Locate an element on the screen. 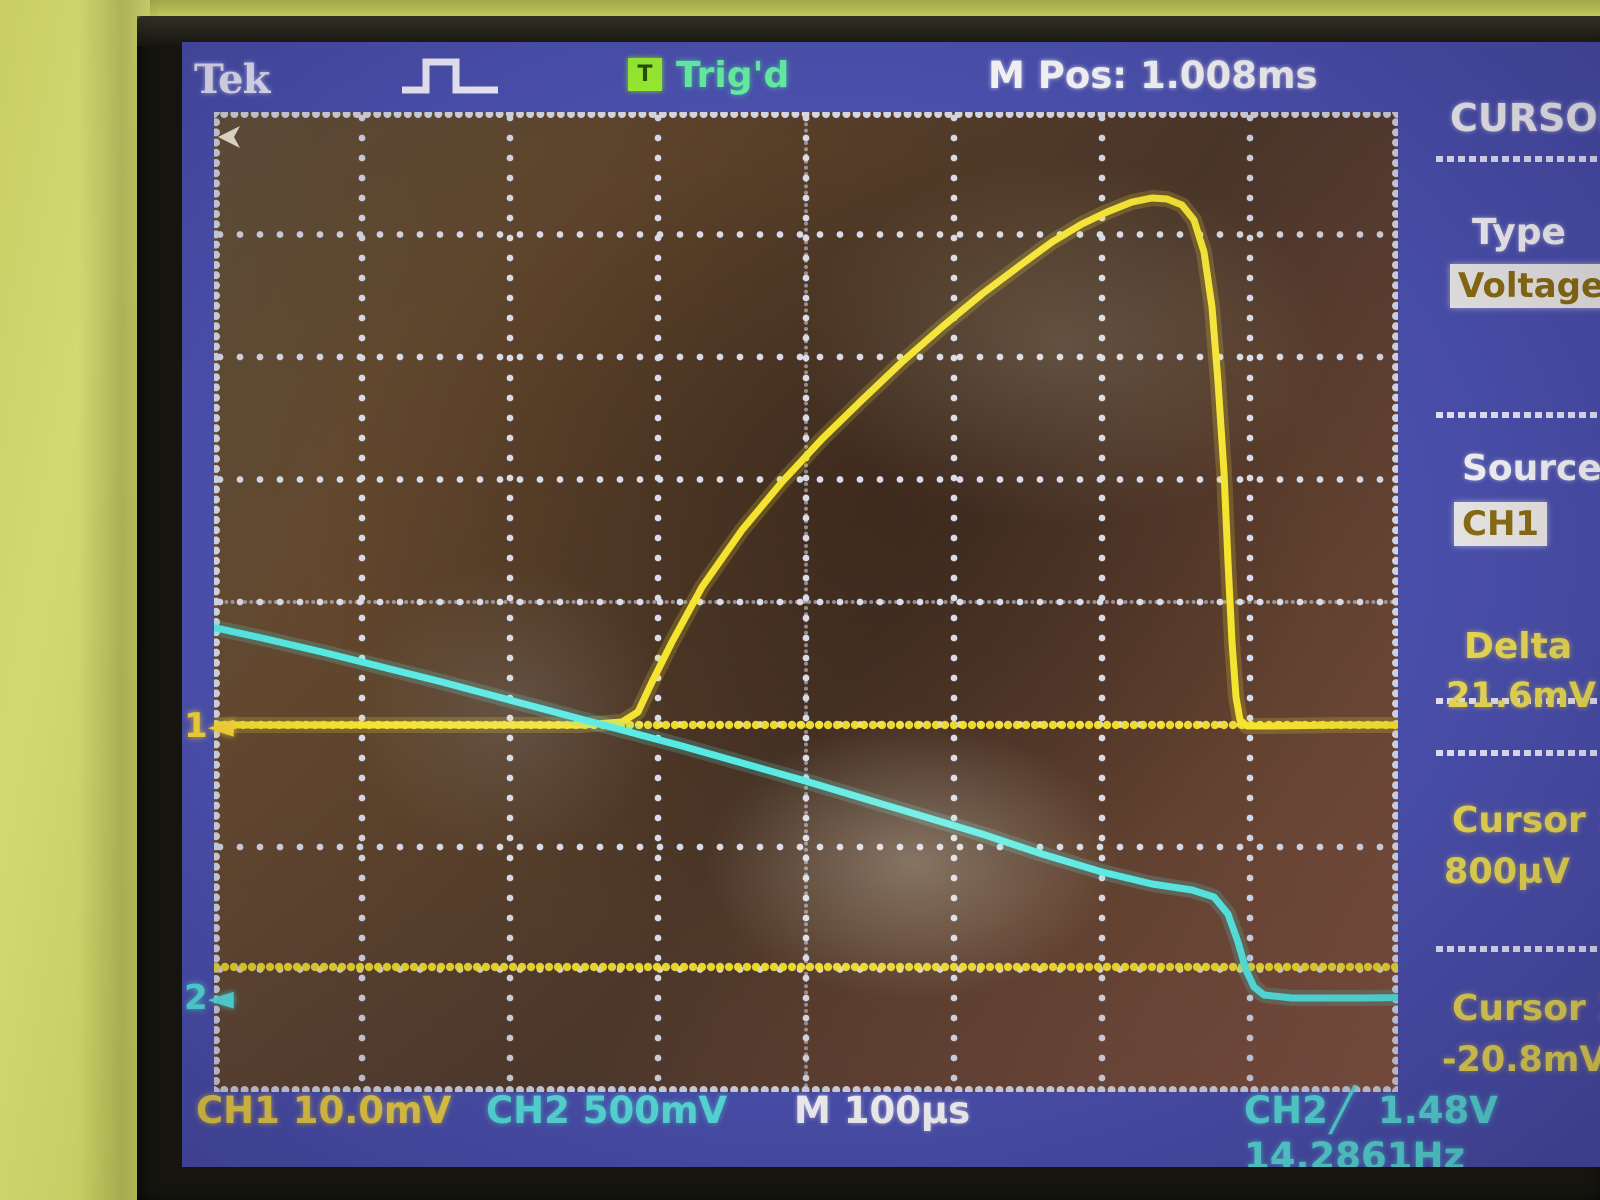 The image size is (1600, 1200). menu-item-type-label: Type is located at coordinates (1519, 232).